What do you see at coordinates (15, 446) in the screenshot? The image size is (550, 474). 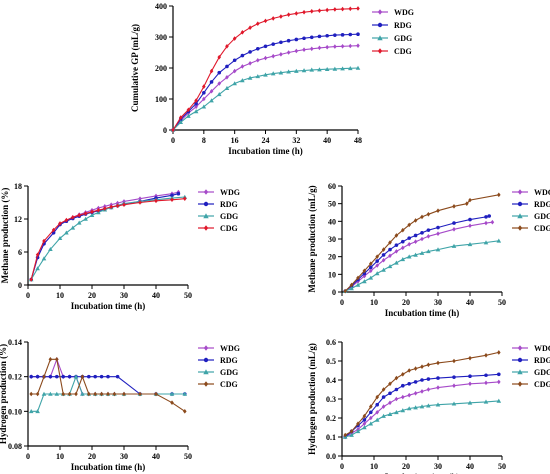 I see `y-tick-label: 0.08` at bounding box center [15, 446].